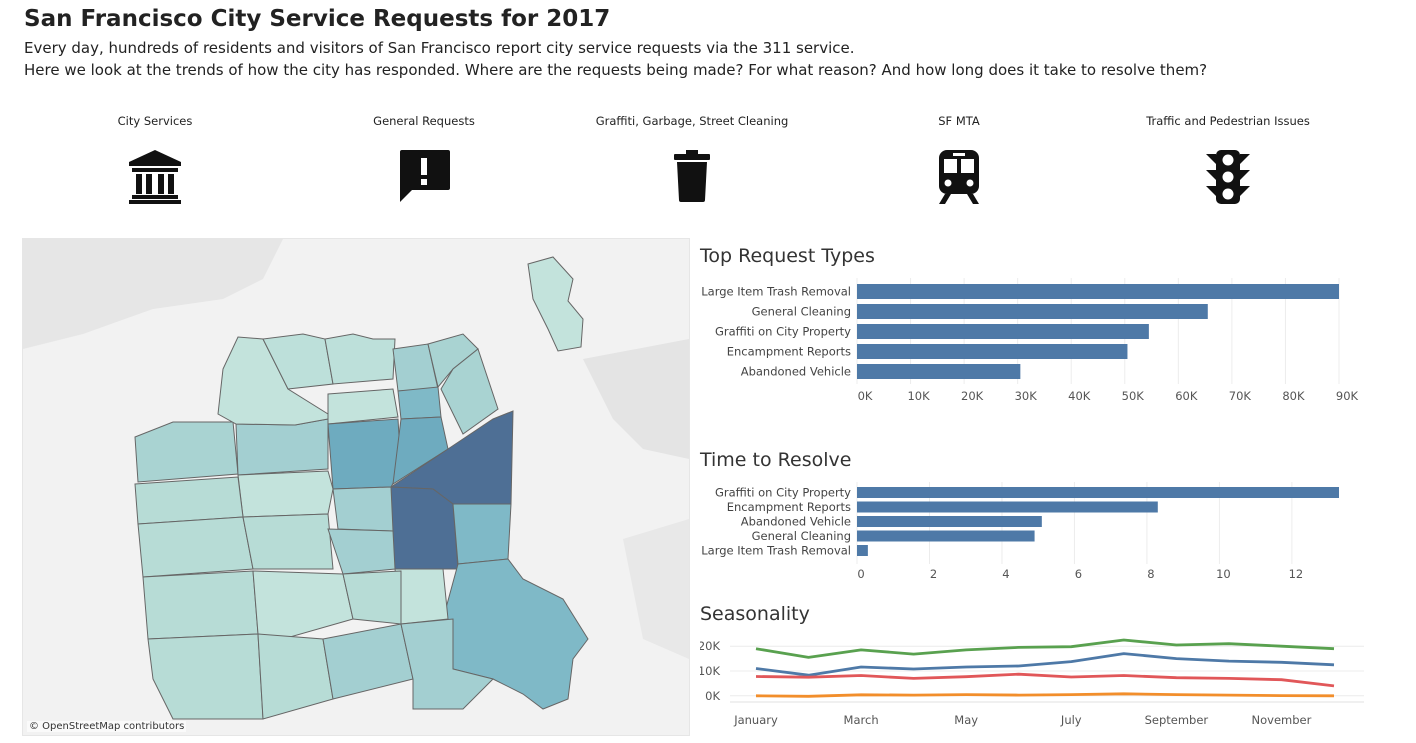 Image resolution: width=1416 pixels, height=743 pixels. I want to click on y-tick-label: 0K, so click(712, 696).